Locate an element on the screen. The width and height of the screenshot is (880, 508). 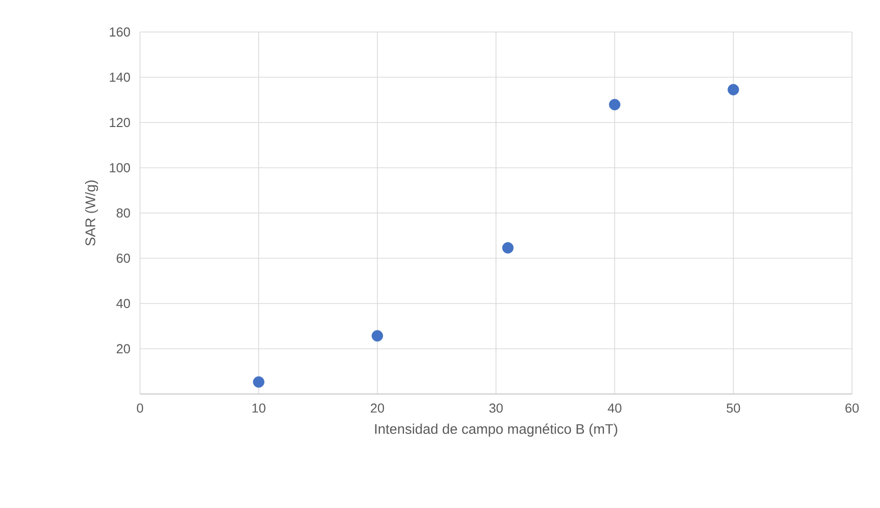
y-axis-title: SAR (W/g) is located at coordinates (91, 213).